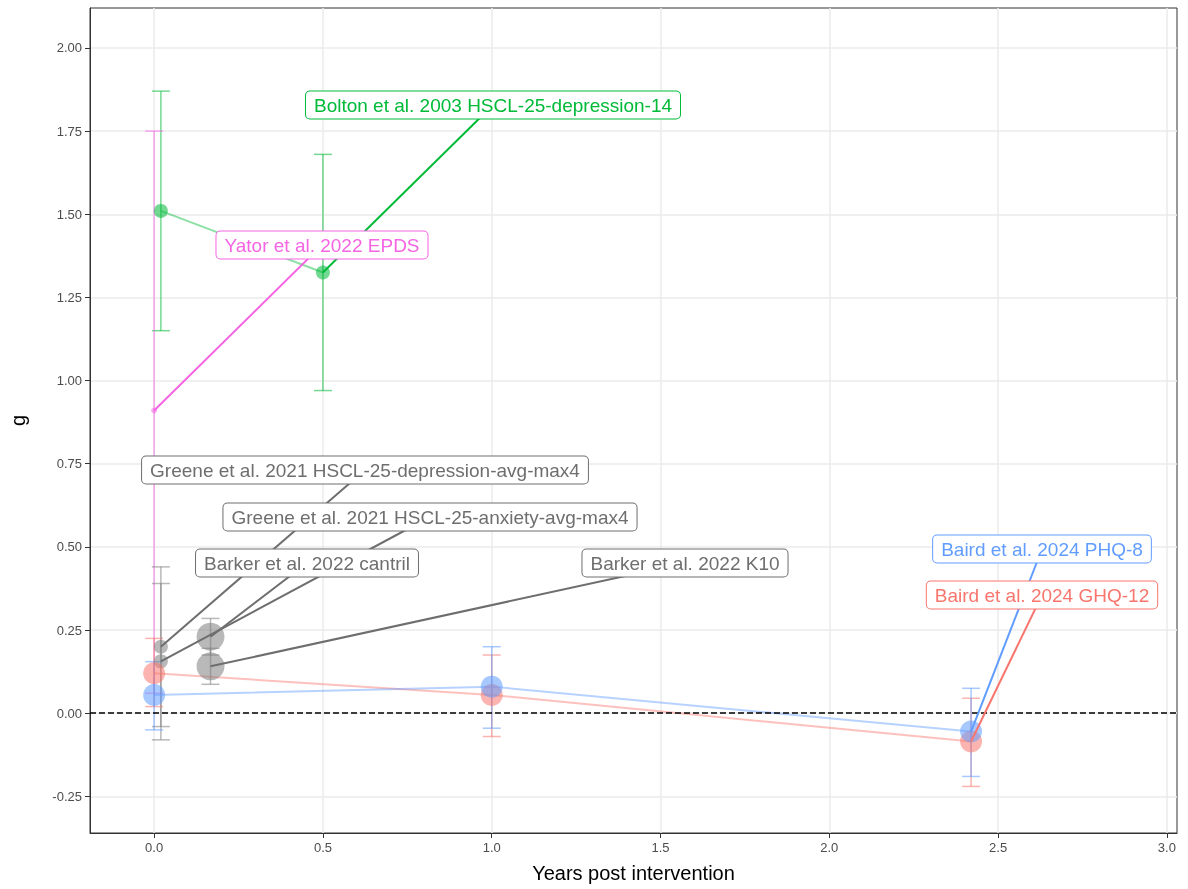 The width and height of the screenshot is (1188, 889). Describe the element at coordinates (18, 420) in the screenshot. I see `y-axis-title: g` at that location.